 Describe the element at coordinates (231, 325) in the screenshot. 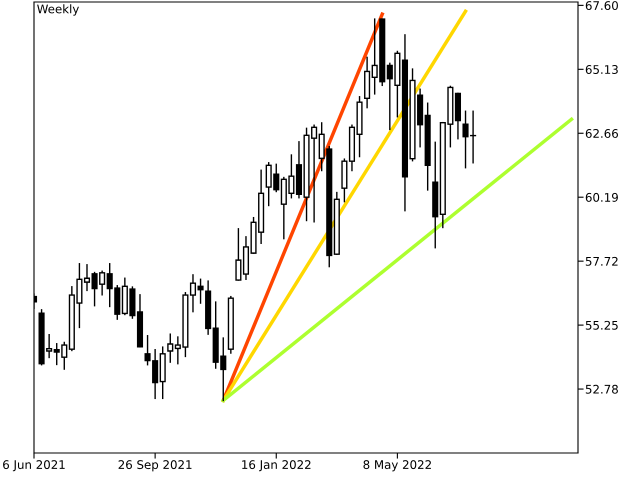

I see `candlestick` at that location.